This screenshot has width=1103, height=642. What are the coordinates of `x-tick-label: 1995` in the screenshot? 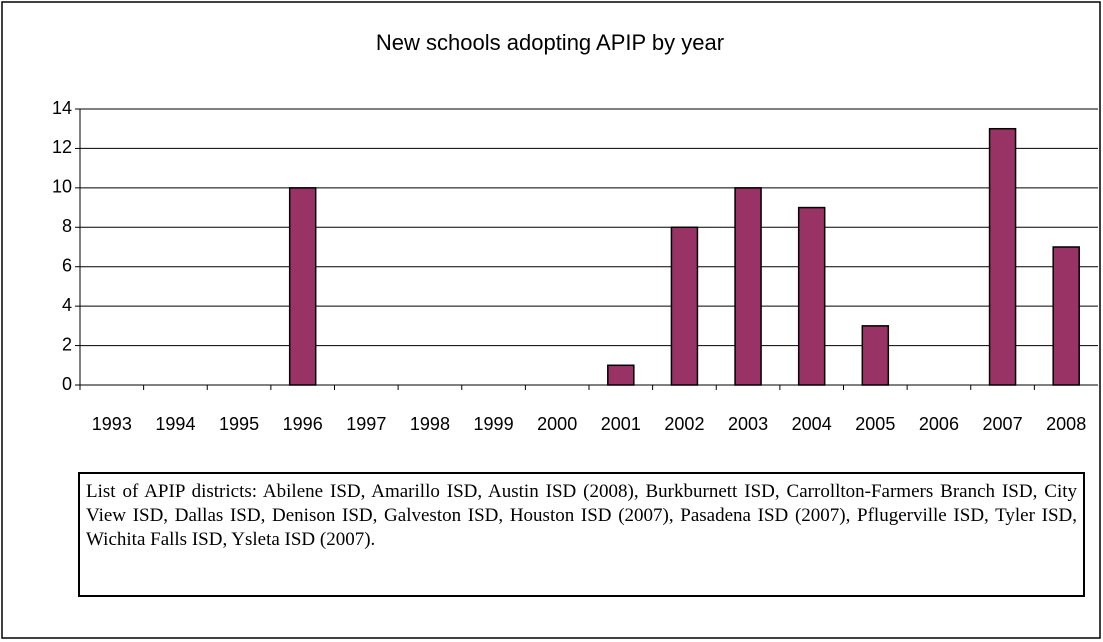 It's located at (239, 424).